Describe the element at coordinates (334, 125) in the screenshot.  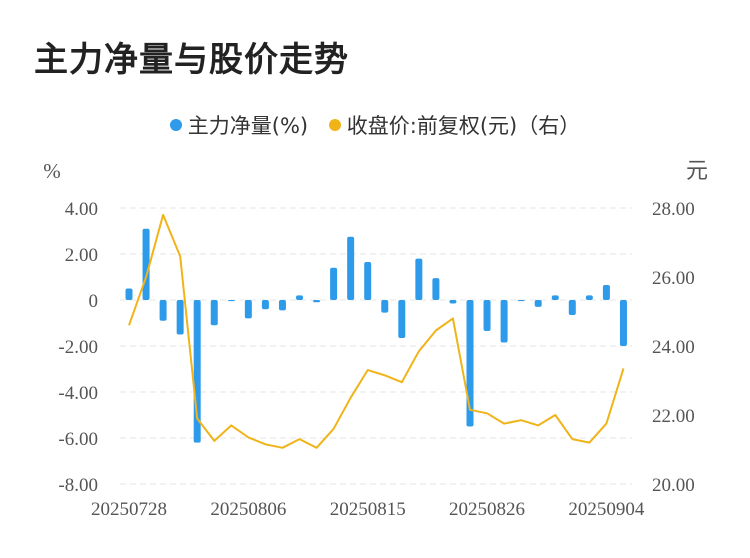
I see `legend-dot-line-icon` at that location.